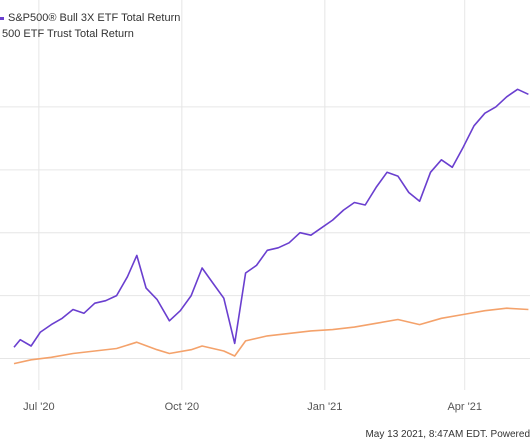 The height and width of the screenshot is (442, 530). Describe the element at coordinates (94, 18) in the screenshot. I see `legend-label: S&P500® Bull 3X ETF Total Return` at that location.